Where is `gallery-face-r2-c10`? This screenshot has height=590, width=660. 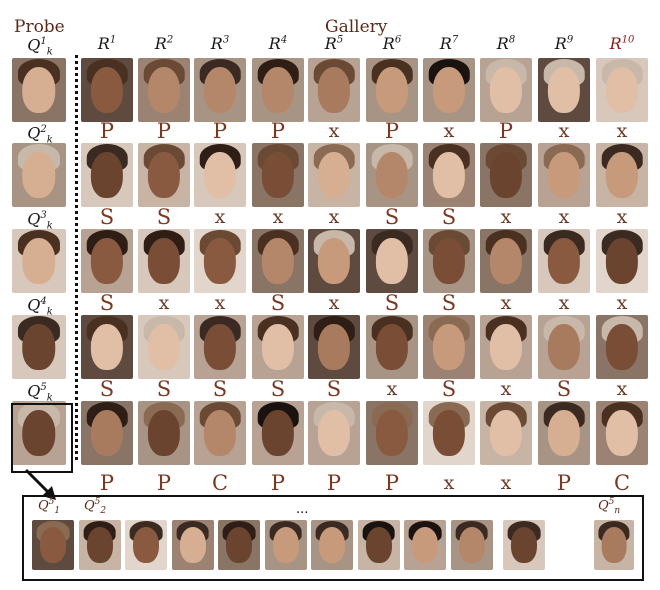
gallery-face-r2-c10 is located at coordinates (622, 175).